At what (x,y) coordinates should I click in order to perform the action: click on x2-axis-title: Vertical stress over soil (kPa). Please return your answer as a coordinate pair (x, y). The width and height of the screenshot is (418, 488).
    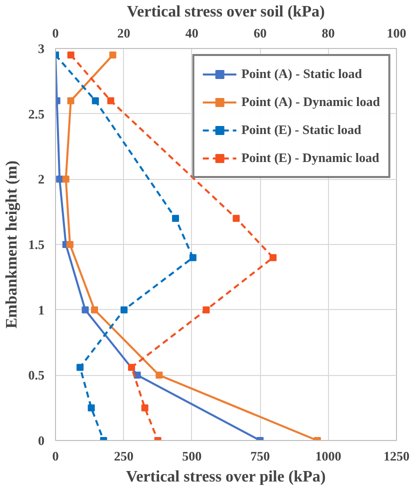
    Looking at the image, I should click on (225, 12).